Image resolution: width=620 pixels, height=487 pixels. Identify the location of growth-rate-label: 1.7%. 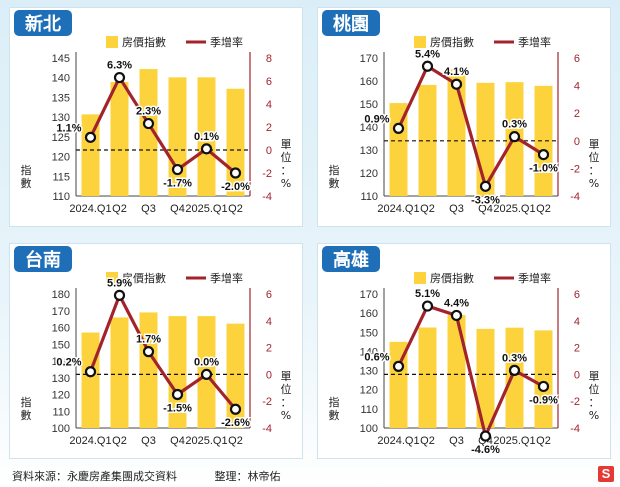
(148, 340).